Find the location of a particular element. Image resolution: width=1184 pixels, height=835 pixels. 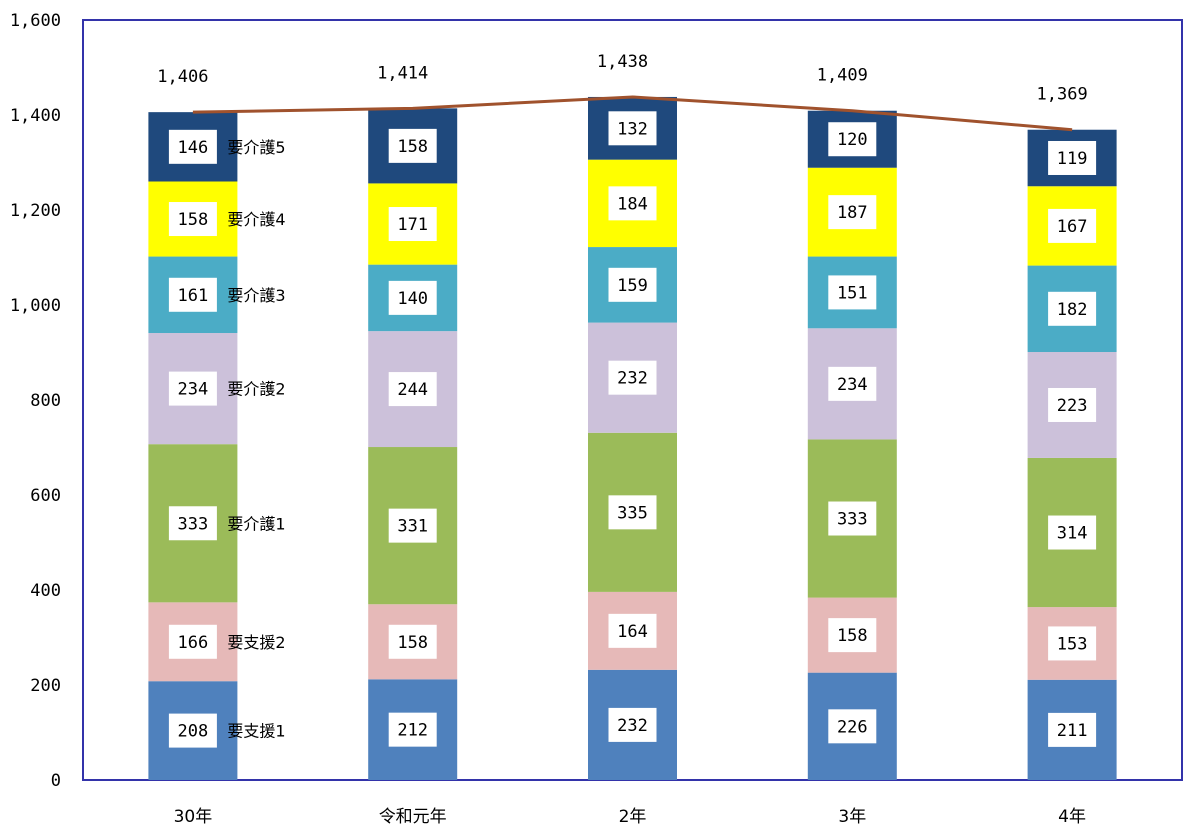

legend-label: 要支援2 is located at coordinates (256, 642).